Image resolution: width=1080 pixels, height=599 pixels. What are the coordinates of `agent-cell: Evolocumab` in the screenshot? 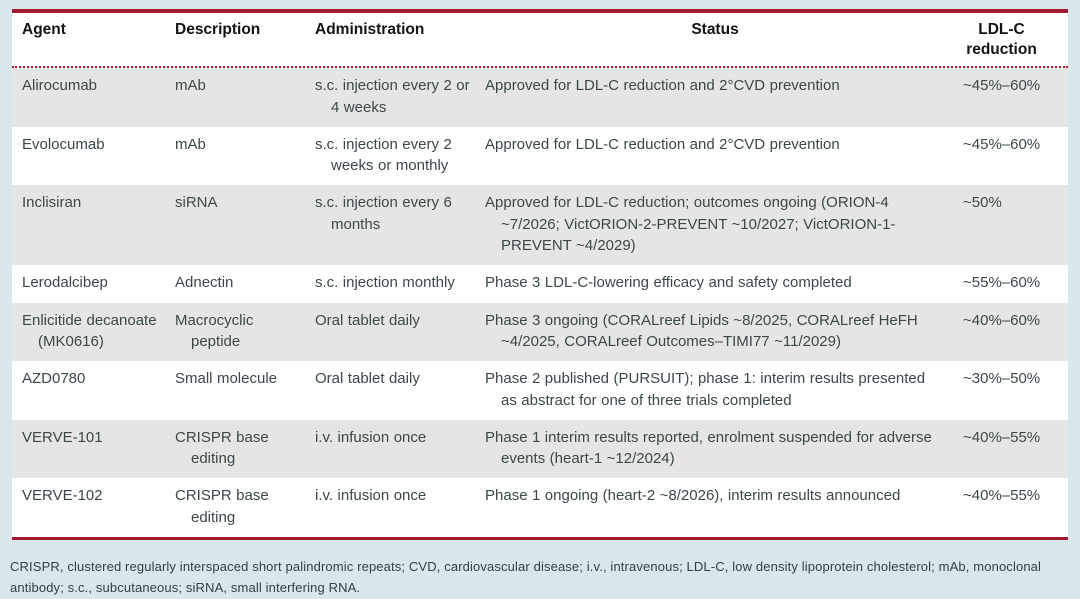 It's located at (63, 144).